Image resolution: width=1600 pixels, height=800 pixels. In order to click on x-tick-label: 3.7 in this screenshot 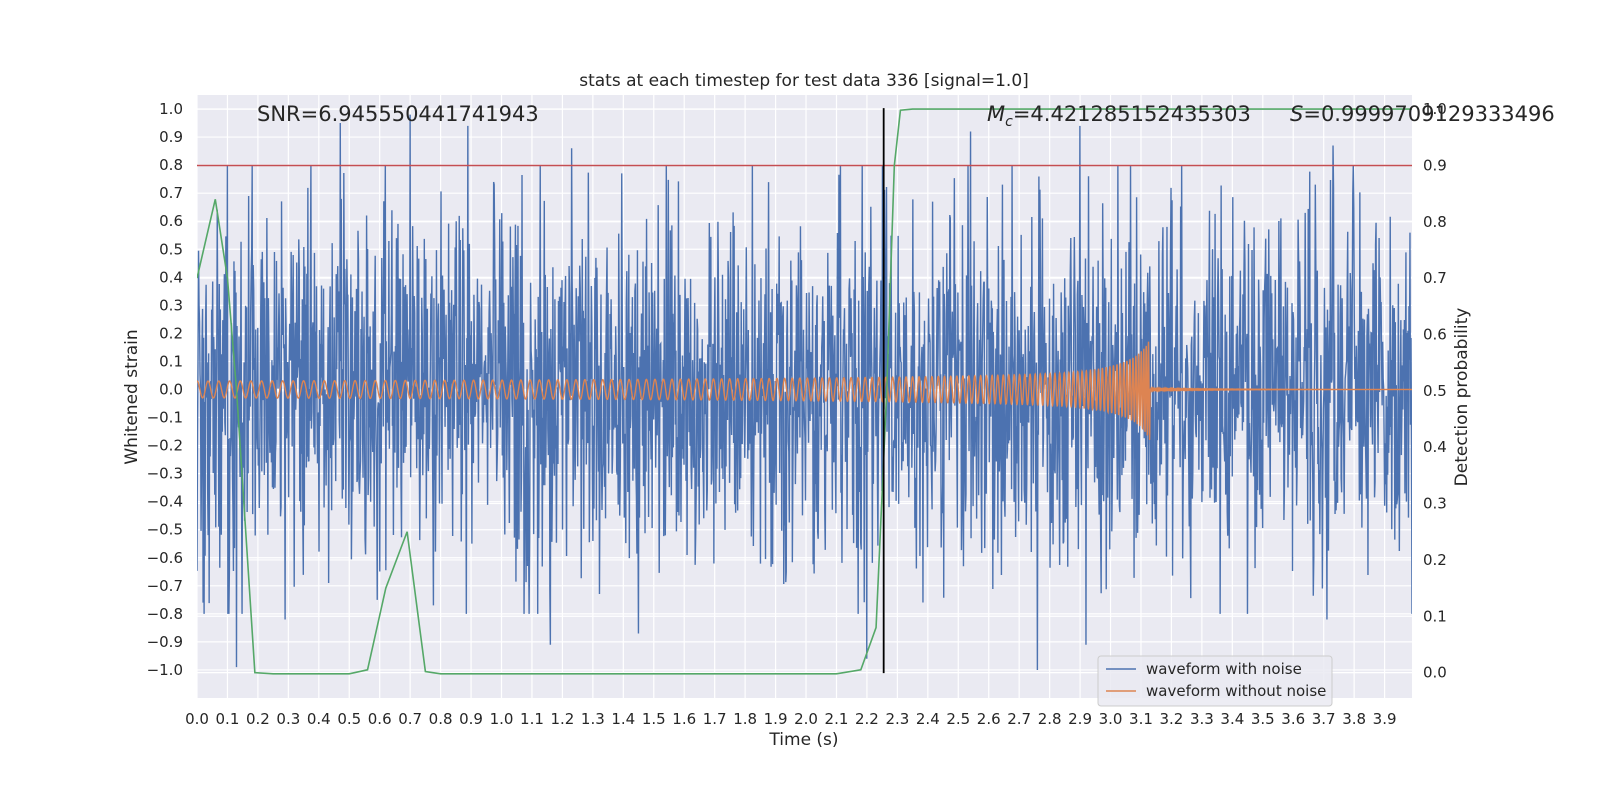, I will do `click(1324, 719)`.